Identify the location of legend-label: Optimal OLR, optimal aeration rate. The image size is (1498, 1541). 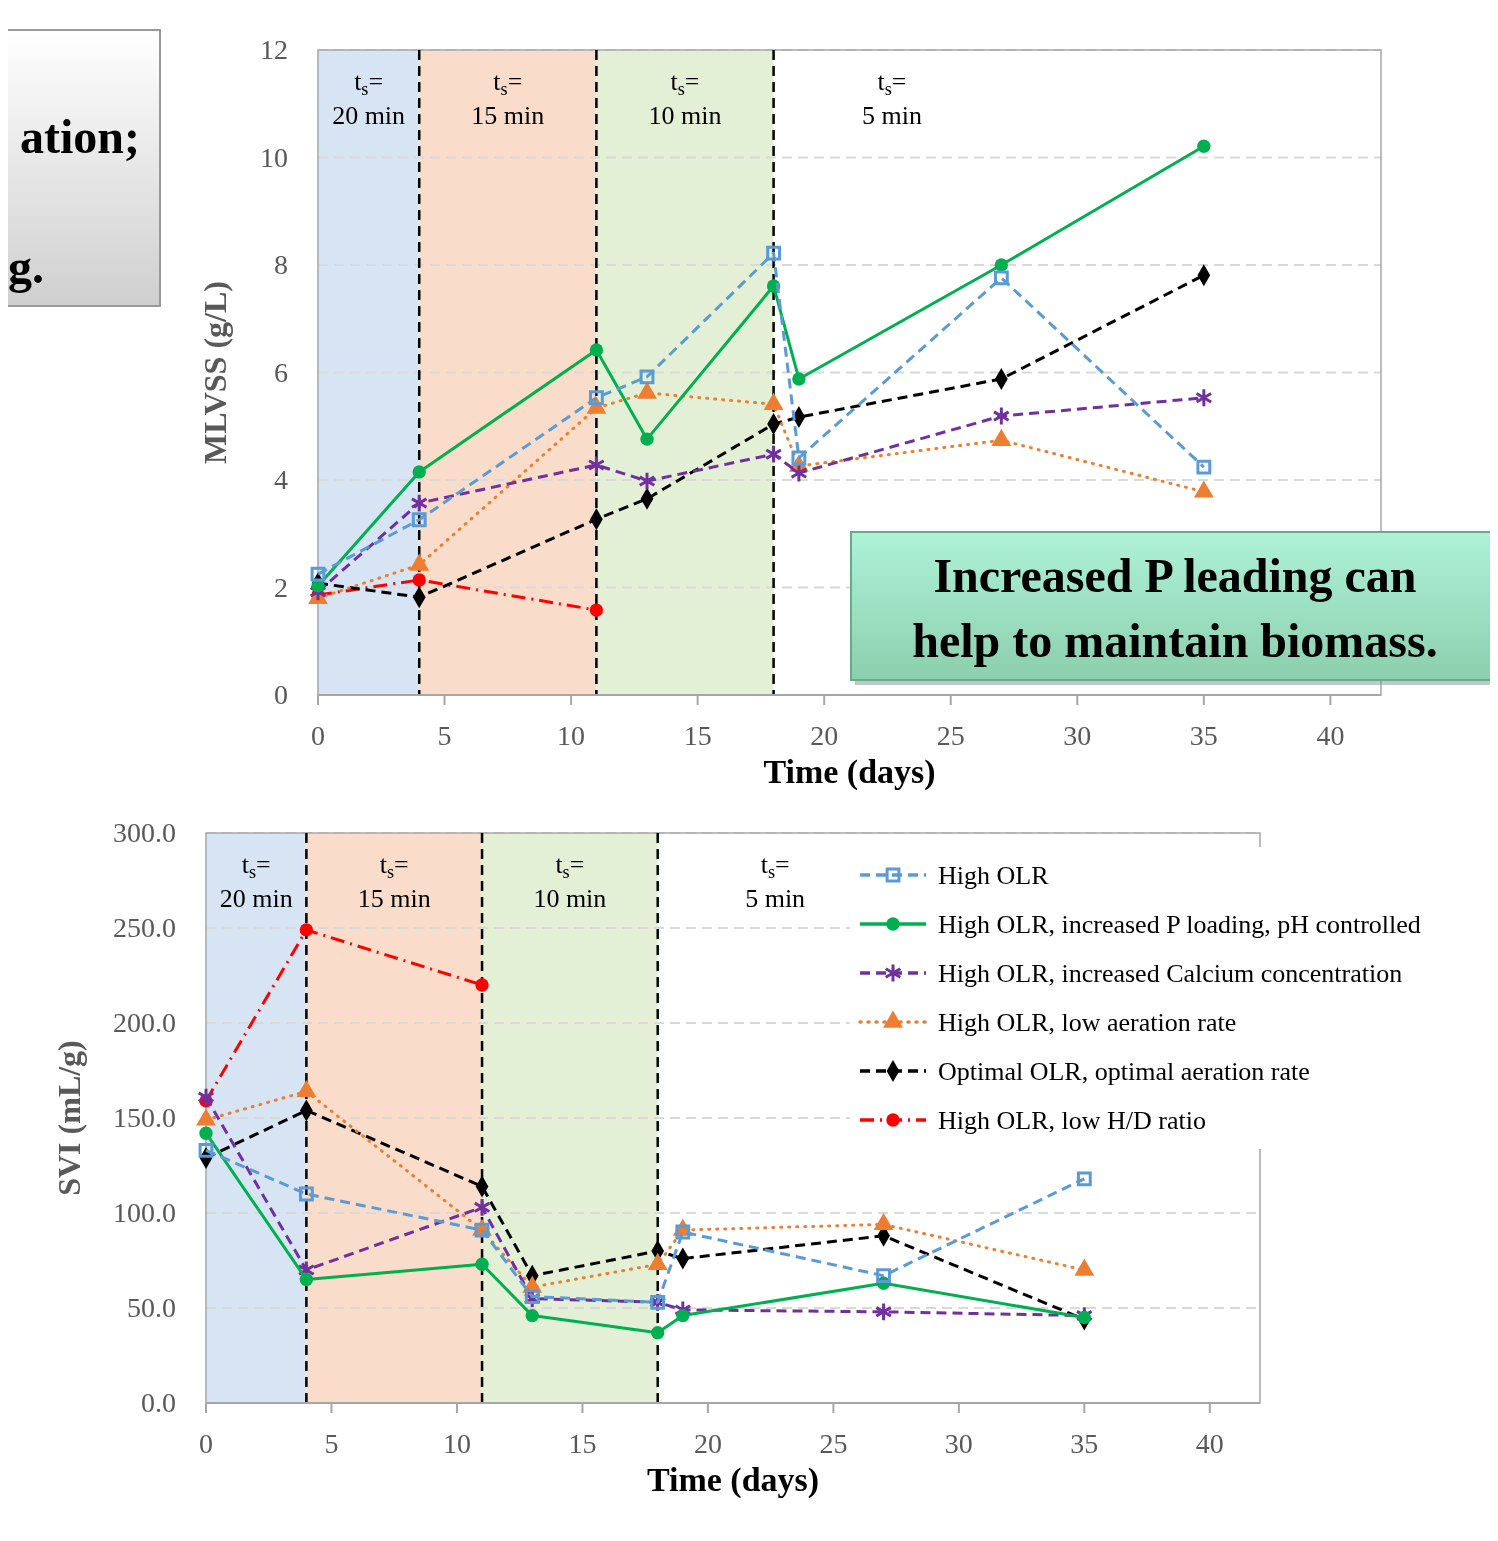
(1124, 1071).